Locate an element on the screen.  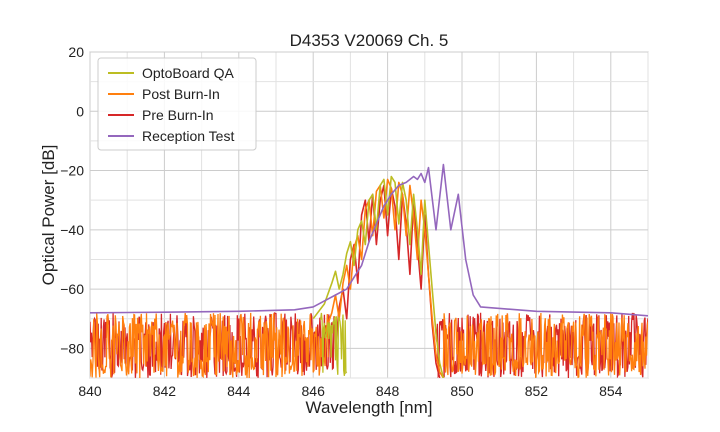
chart-title: D4353 V20069 Ch. 5 is located at coordinates (369, 40).